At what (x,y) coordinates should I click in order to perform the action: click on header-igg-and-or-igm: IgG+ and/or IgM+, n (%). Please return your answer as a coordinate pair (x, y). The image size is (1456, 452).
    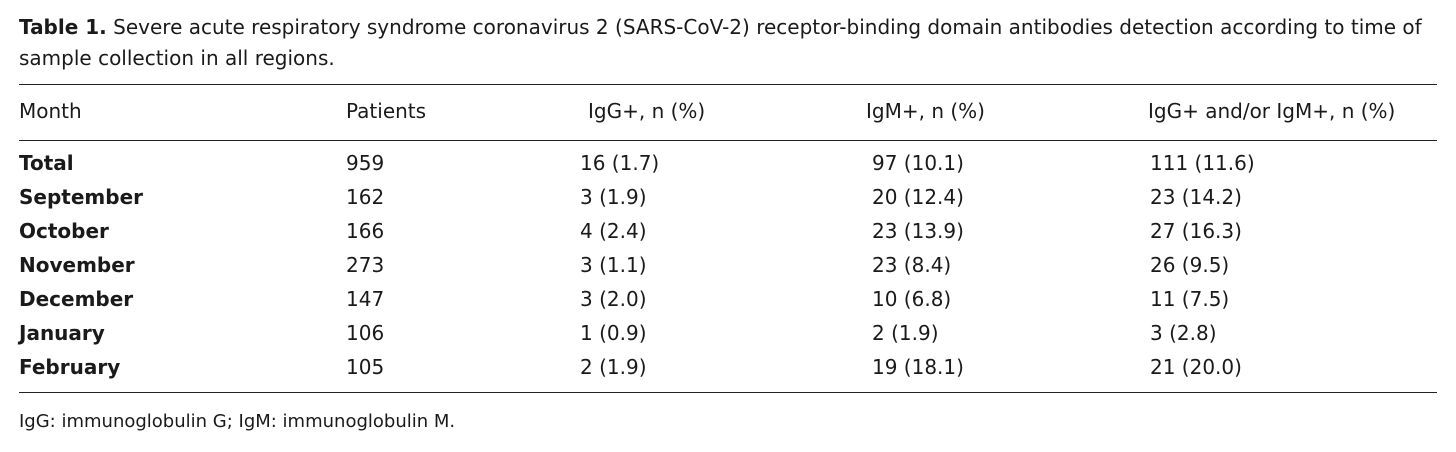
    Looking at the image, I should click on (1272, 111).